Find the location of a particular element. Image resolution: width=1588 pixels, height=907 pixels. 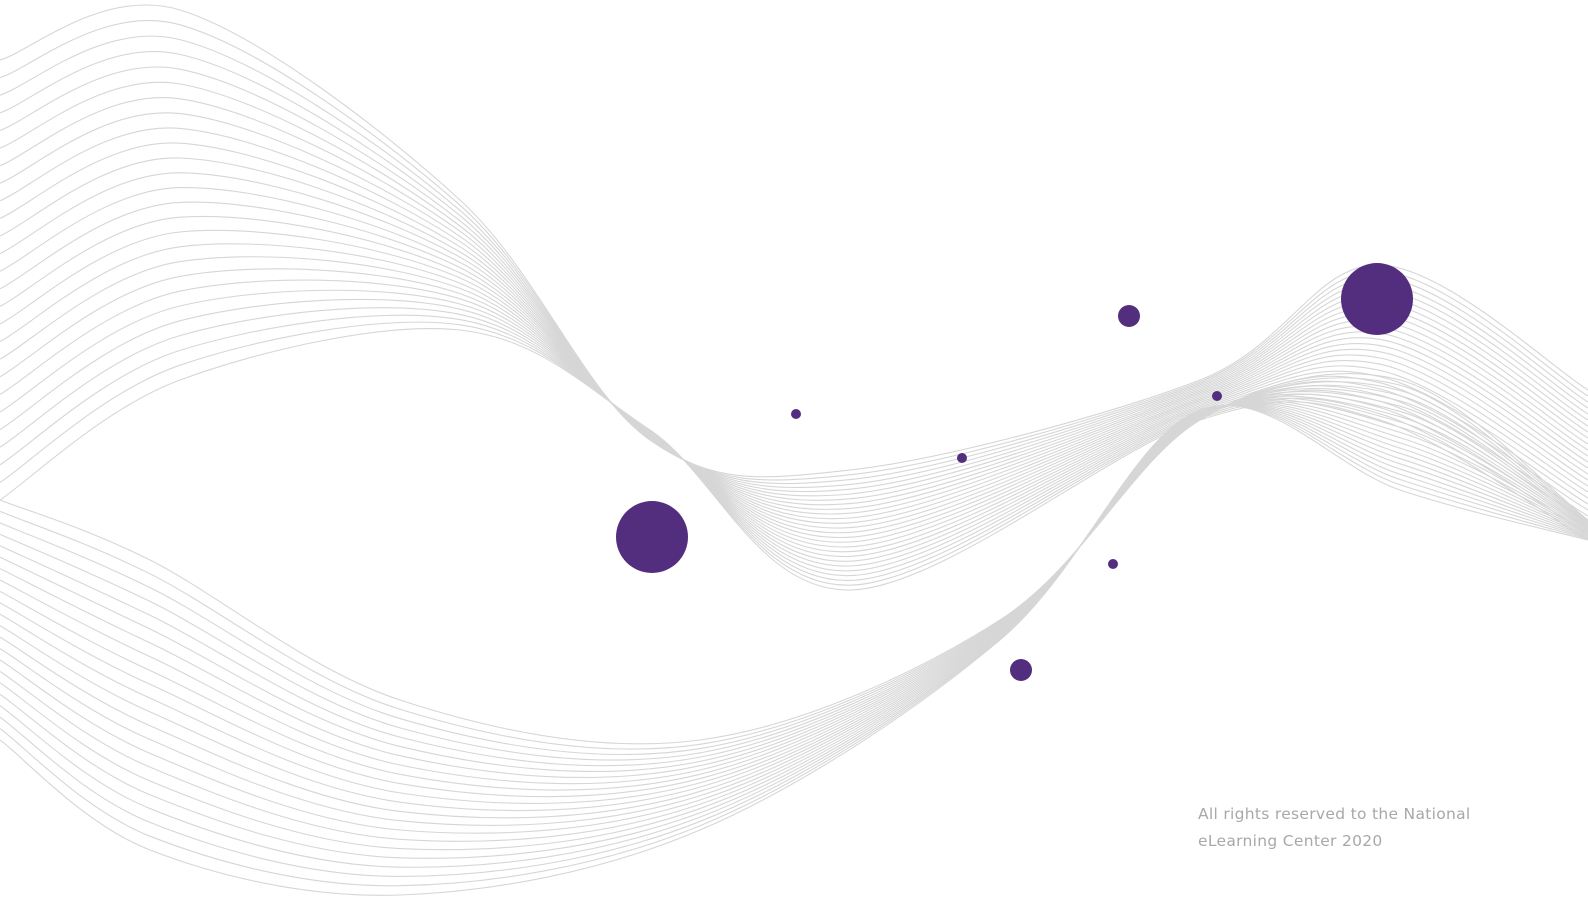

footer-line: eLearning Center 2020 is located at coordinates (1290, 841).